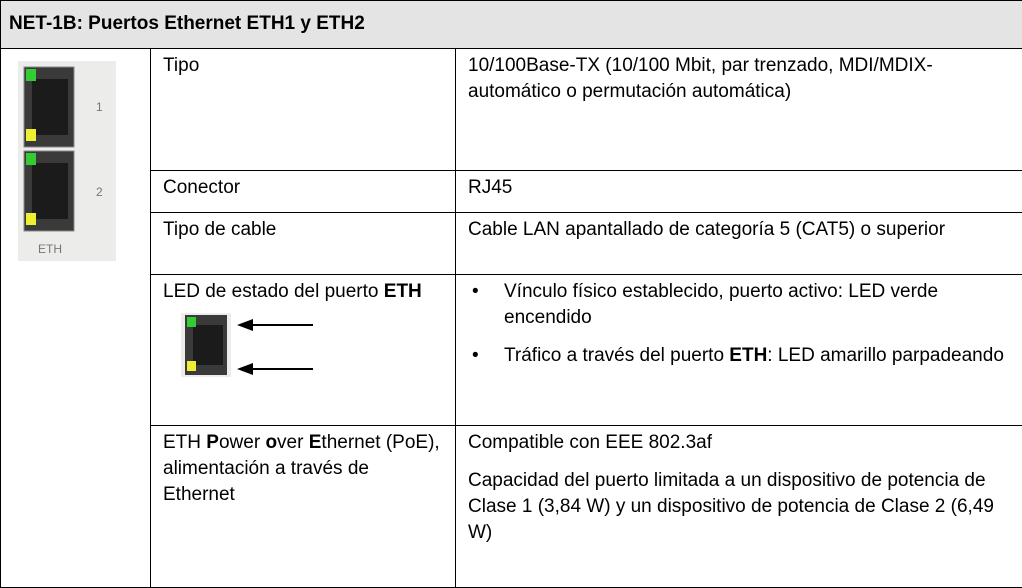 The height and width of the screenshot is (588, 1022). Describe the element at coordinates (748, 355) in the screenshot. I see `bullet-bold: ETH` at that location.